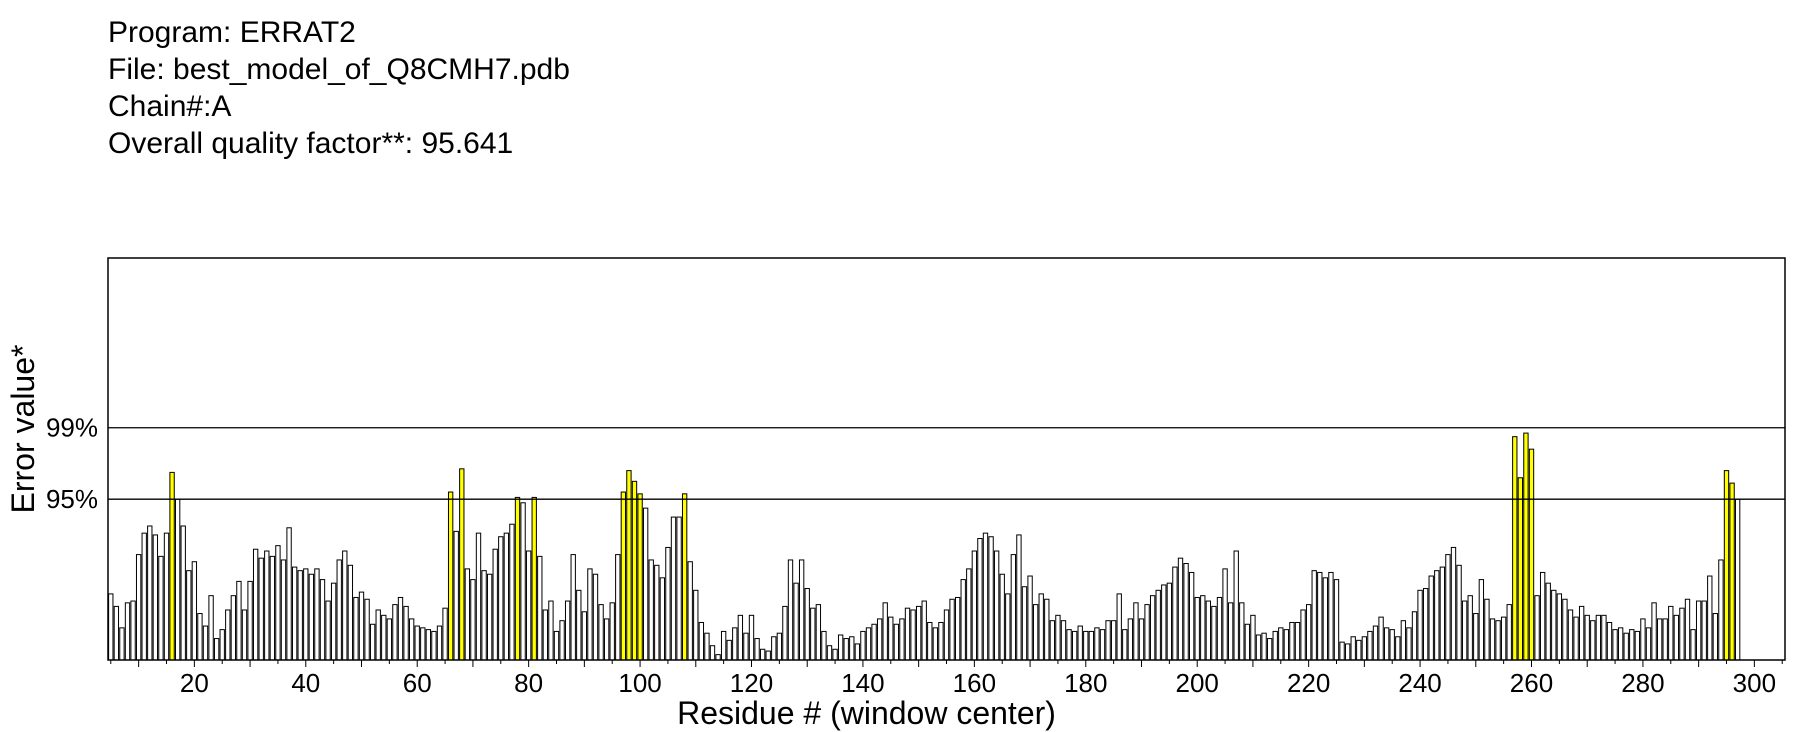  Describe the element at coordinates (305, 683) in the screenshot. I see `x-tick-label-40: 40` at that location.